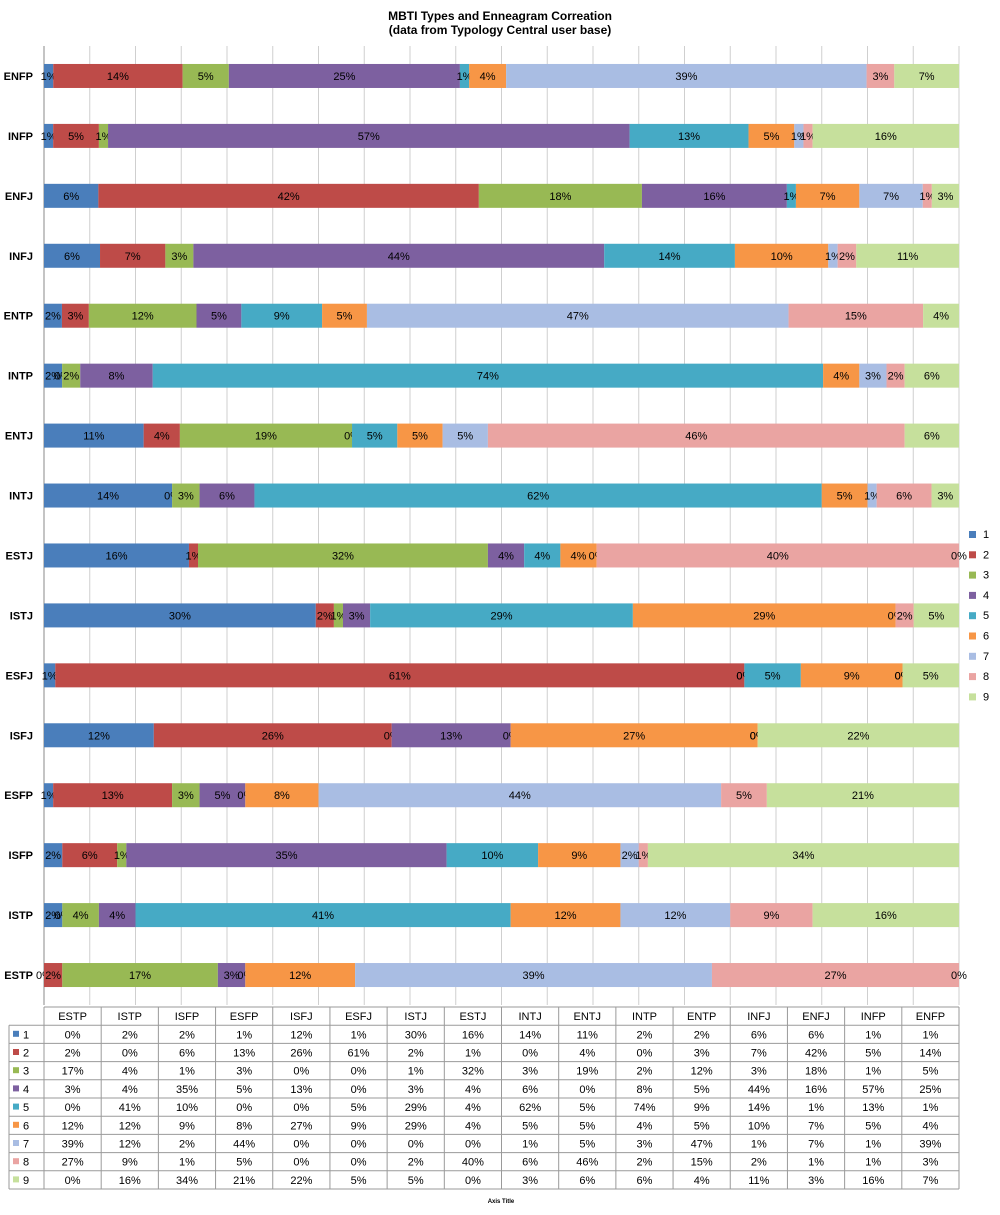  What do you see at coordinates (670, 257) in the screenshot?
I see `data-label: 14%` at bounding box center [670, 257].